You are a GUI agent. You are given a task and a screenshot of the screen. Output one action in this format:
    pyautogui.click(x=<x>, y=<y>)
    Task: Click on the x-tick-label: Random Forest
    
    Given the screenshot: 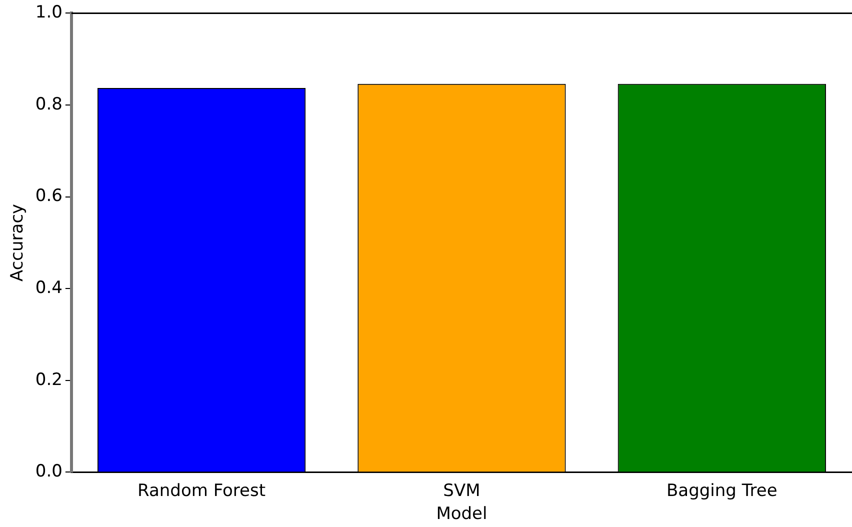 What is the action you would take?
    pyautogui.click(x=202, y=490)
    